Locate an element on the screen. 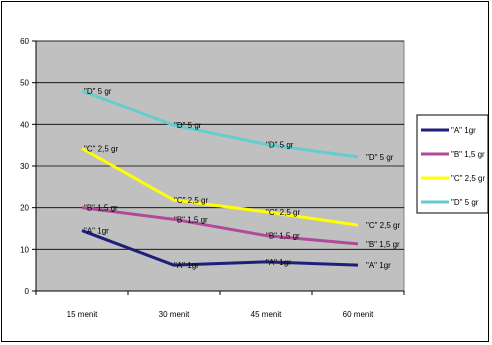  y-tick-label: 60 is located at coordinates (24, 41).